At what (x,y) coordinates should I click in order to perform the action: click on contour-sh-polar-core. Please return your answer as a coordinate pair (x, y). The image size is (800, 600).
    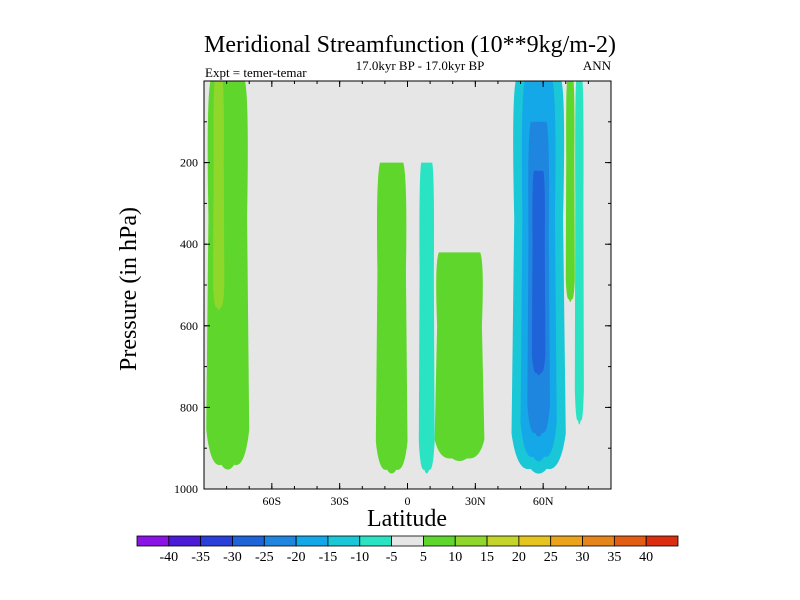
    Looking at the image, I should click on (219, 196).